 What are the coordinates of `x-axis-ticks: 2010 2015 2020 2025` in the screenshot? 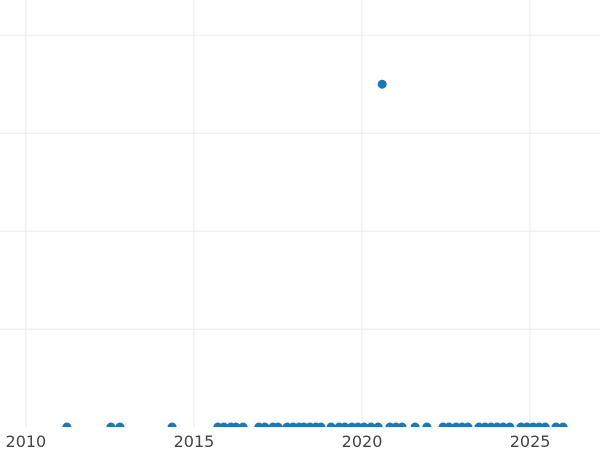 It's located at (278, 441).